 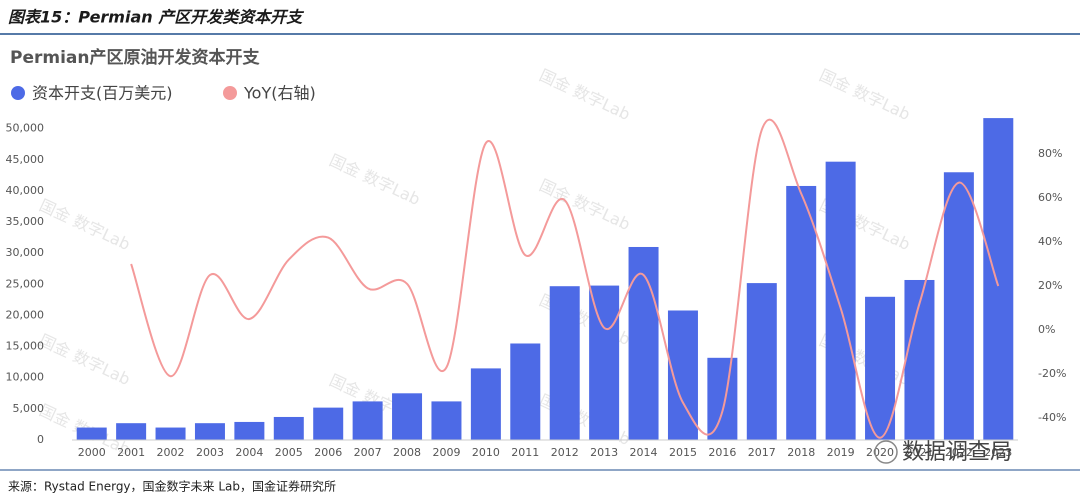 I want to click on y2-tick-label: 20%, so click(x=1050, y=285).